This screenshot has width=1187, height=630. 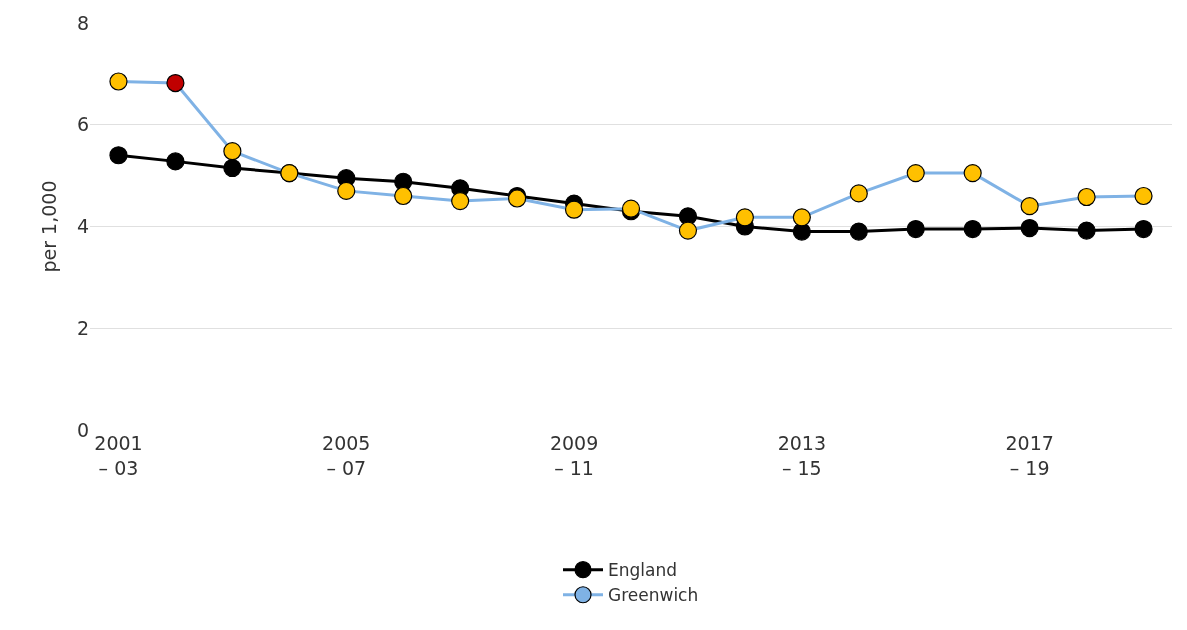 What do you see at coordinates (118, 455) in the screenshot?
I see `x-tick-label: 2001 – 03` at bounding box center [118, 455].